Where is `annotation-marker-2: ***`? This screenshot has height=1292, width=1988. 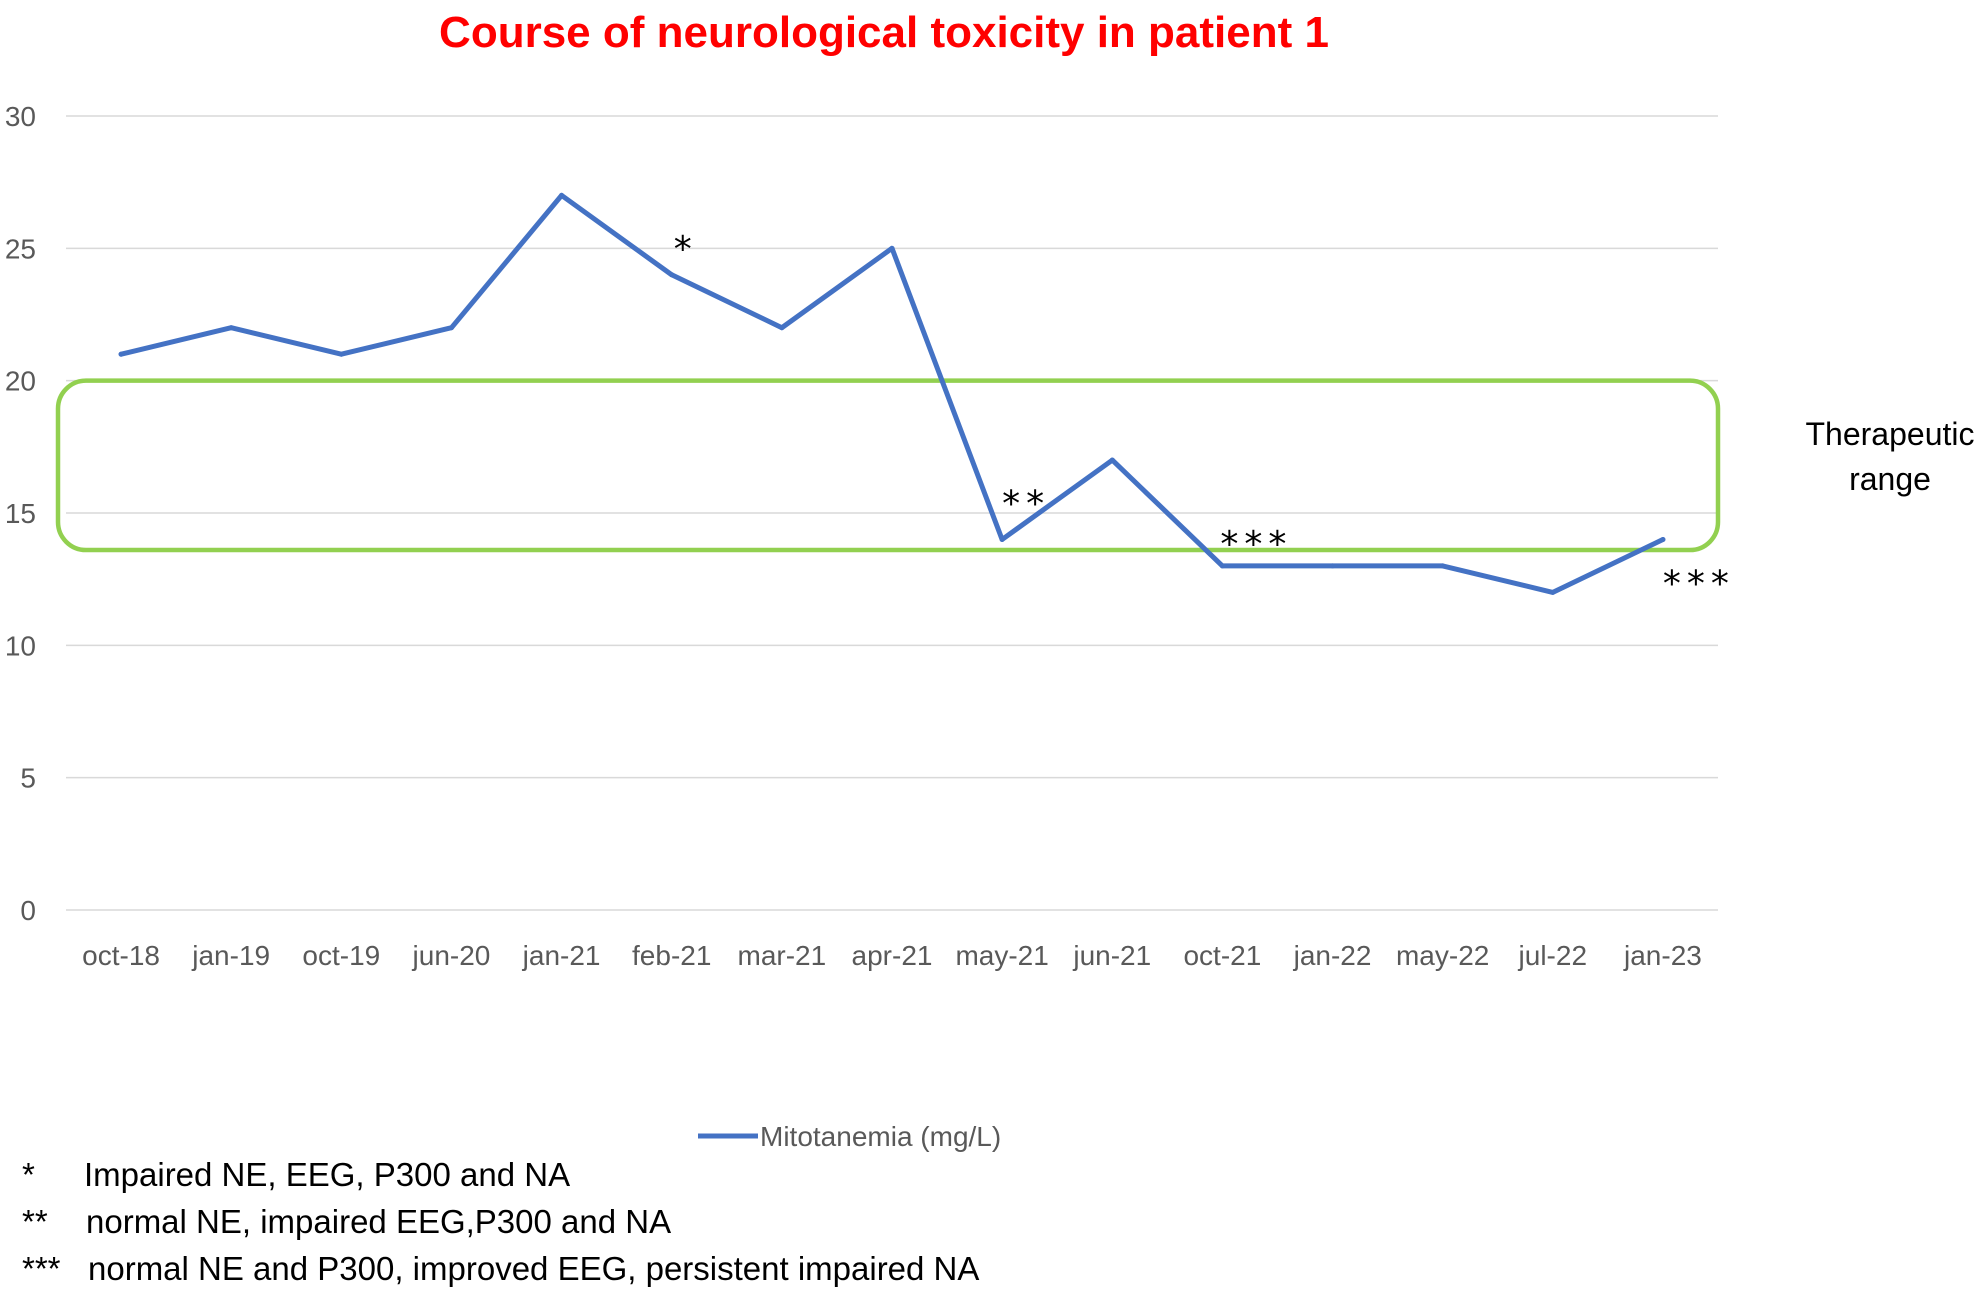 annotation-marker-2: *** is located at coordinates (1256, 544).